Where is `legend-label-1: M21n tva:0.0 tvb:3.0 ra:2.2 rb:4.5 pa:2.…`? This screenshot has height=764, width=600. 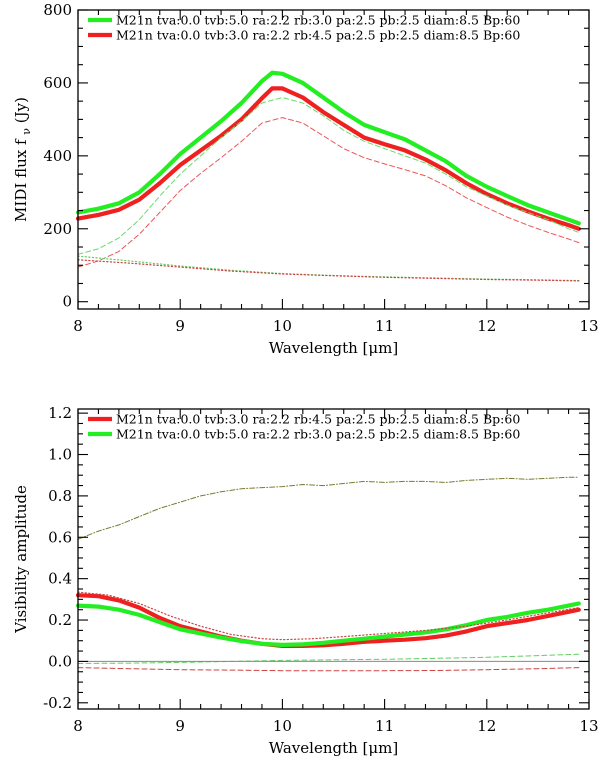 legend-label-1: M21n tva:0.0 tvb:3.0 ra:2.2 rb:4.5 pa:2.… is located at coordinates (318, 35).